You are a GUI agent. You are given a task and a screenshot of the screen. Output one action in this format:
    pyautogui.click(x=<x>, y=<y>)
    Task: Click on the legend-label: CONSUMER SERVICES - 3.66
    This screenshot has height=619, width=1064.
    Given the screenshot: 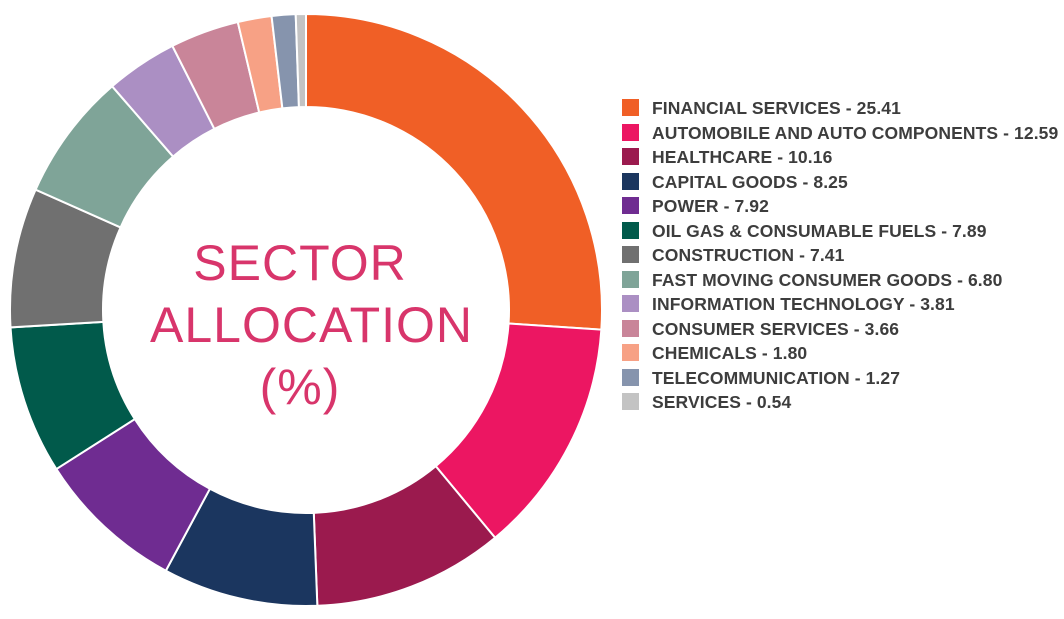 What is the action you would take?
    pyautogui.click(x=776, y=328)
    